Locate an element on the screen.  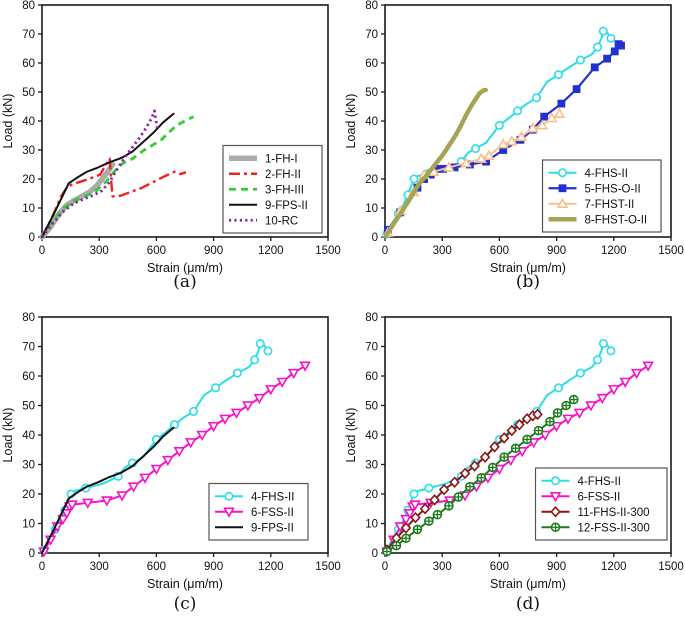
legend-label: 1-FH-I is located at coordinates (281, 159).